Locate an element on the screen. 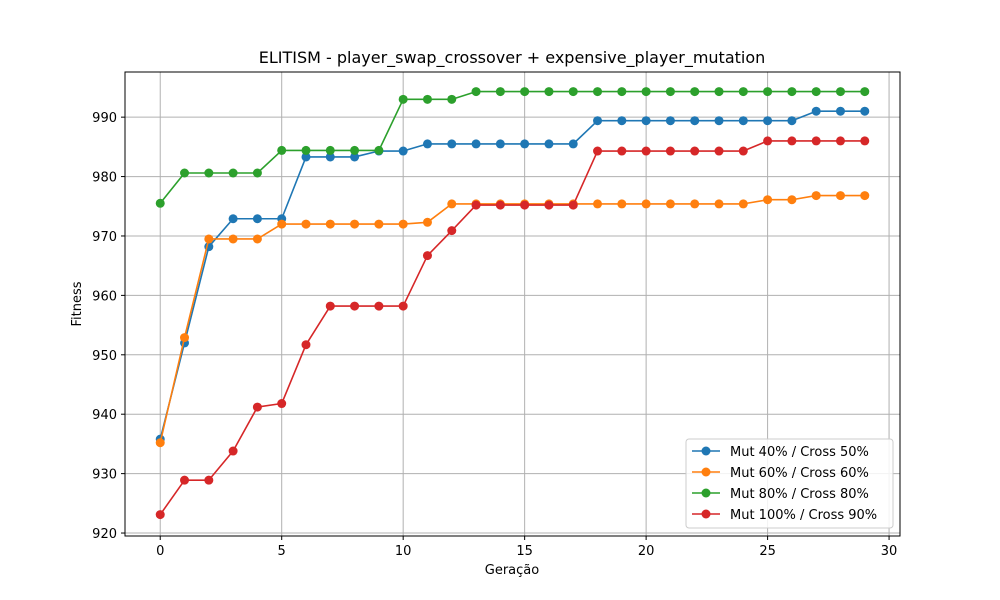  x-tick-label: 20 is located at coordinates (646, 551).